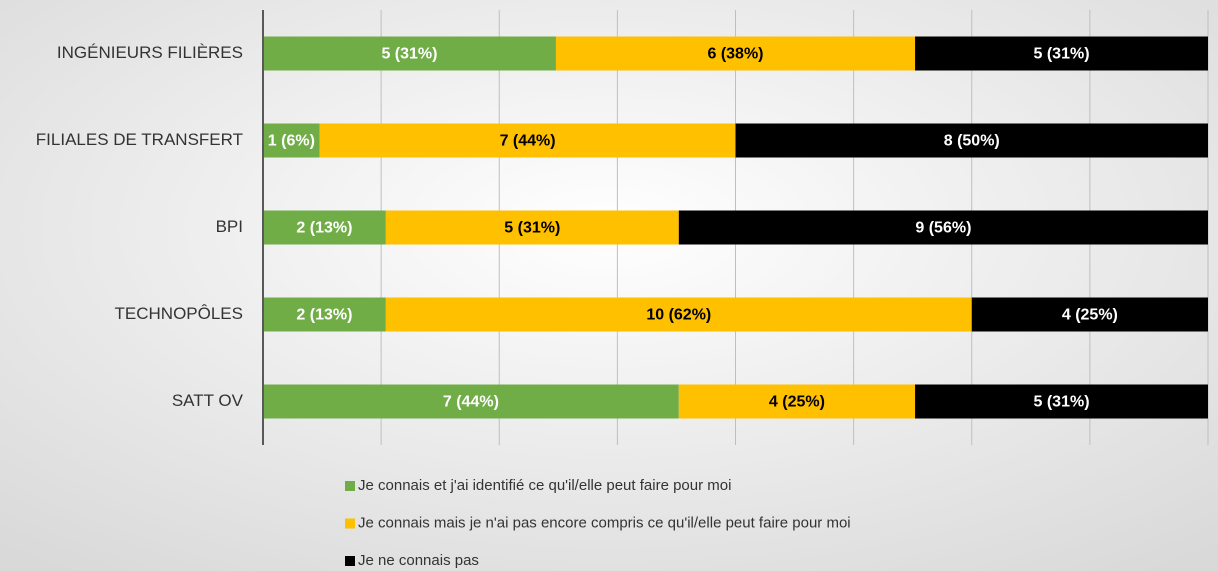  Describe the element at coordinates (139, 139) in the screenshot. I see `category-label: FILIALES DE TRANSFERT` at that location.